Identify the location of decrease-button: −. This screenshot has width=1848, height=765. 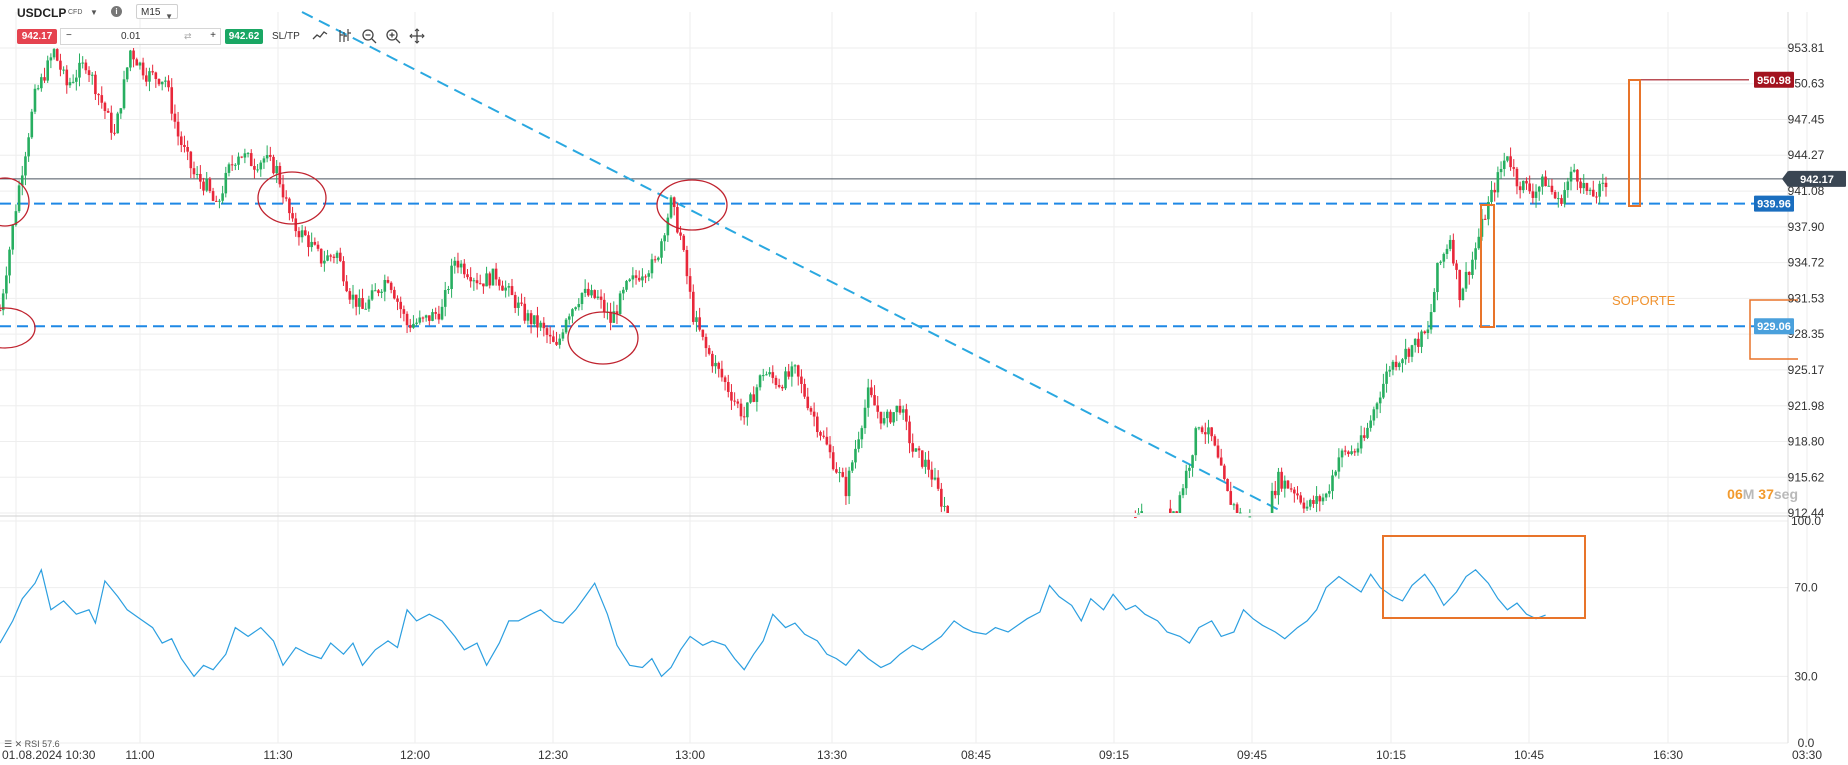
(69, 35).